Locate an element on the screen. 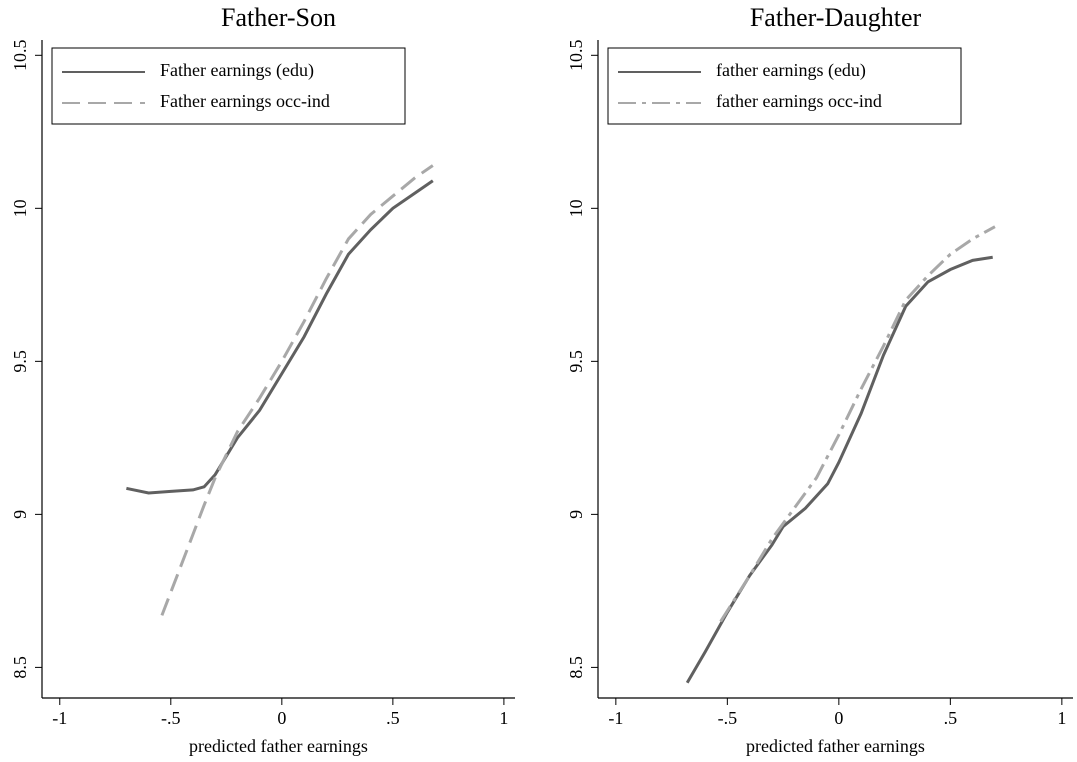 The image size is (1077, 762). legend-label: Father earnings (edu) is located at coordinates (237, 70).